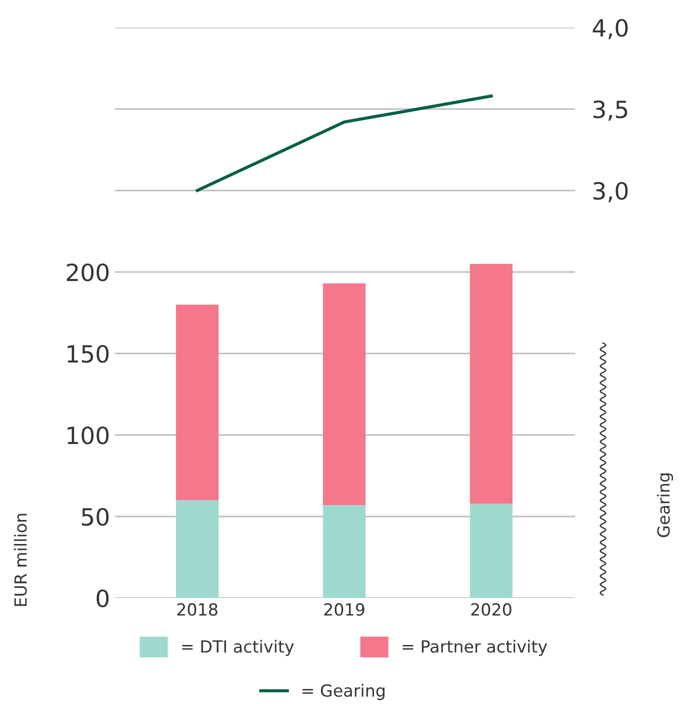 This screenshot has height=704, width=688. I want to click on y2-tick-label: 4,0, so click(610, 29).